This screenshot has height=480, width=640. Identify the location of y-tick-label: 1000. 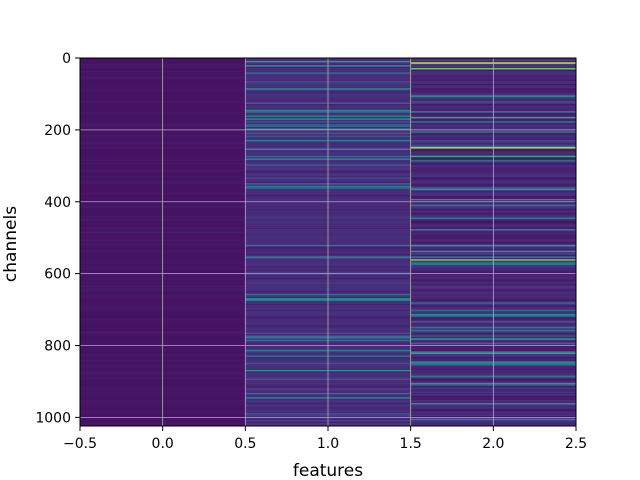
(53, 418).